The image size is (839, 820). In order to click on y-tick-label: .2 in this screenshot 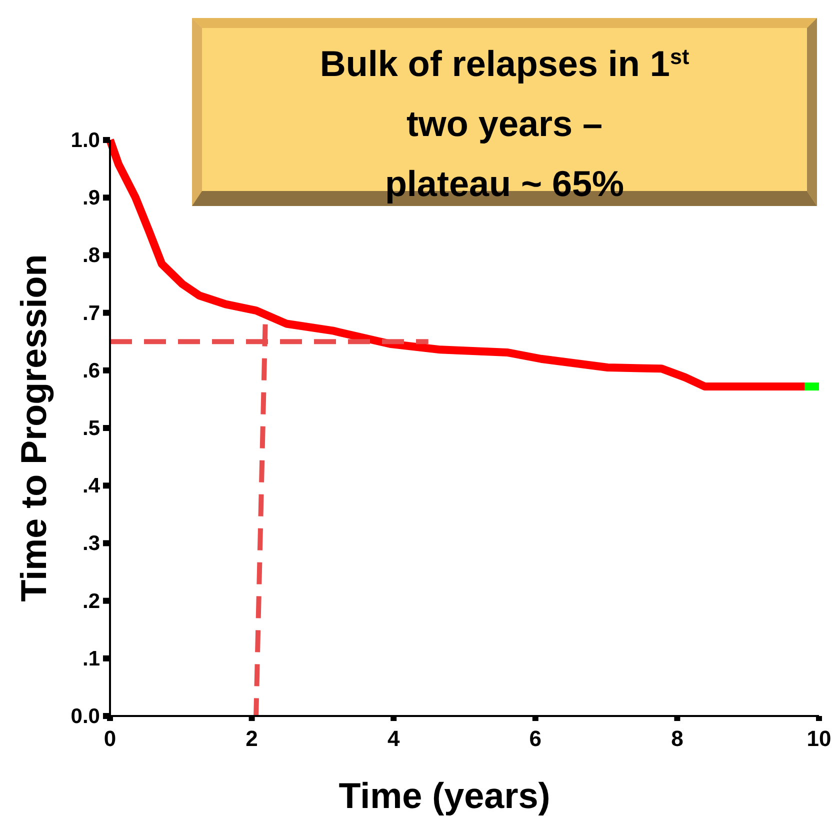, I will do `click(91, 601)`.